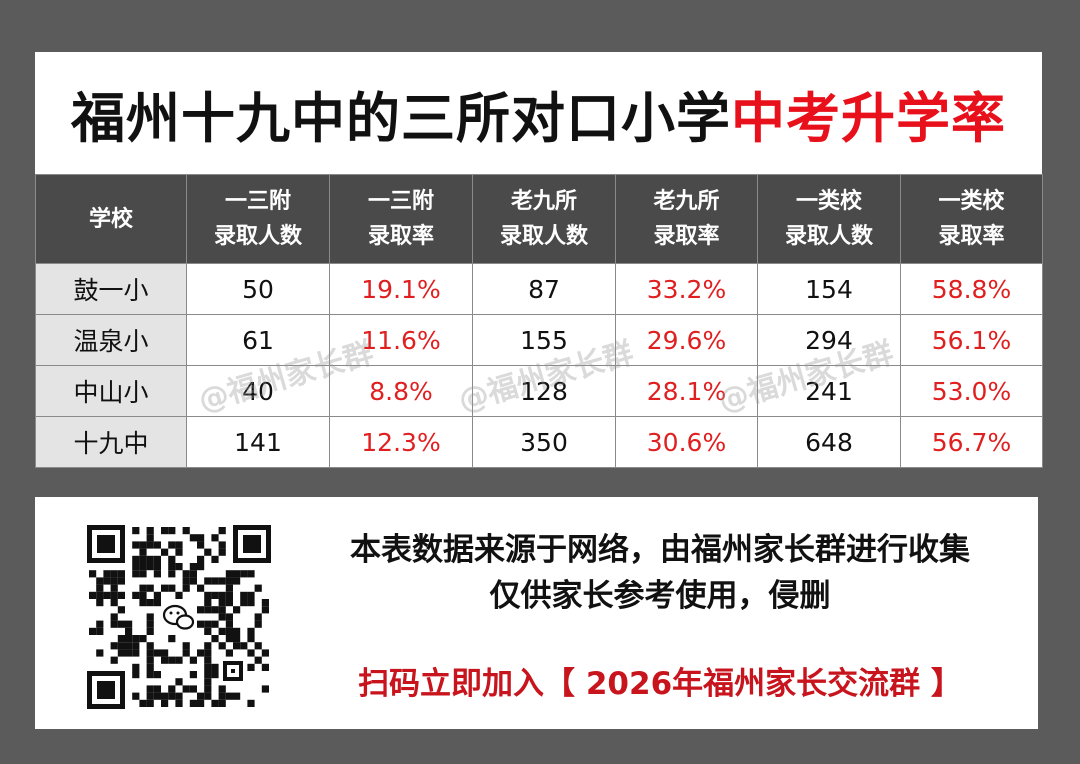 This screenshot has width=1080, height=764. Describe the element at coordinates (971, 219) in the screenshot. I see `header-yileixiao-rate: 一类校 录取率` at that location.